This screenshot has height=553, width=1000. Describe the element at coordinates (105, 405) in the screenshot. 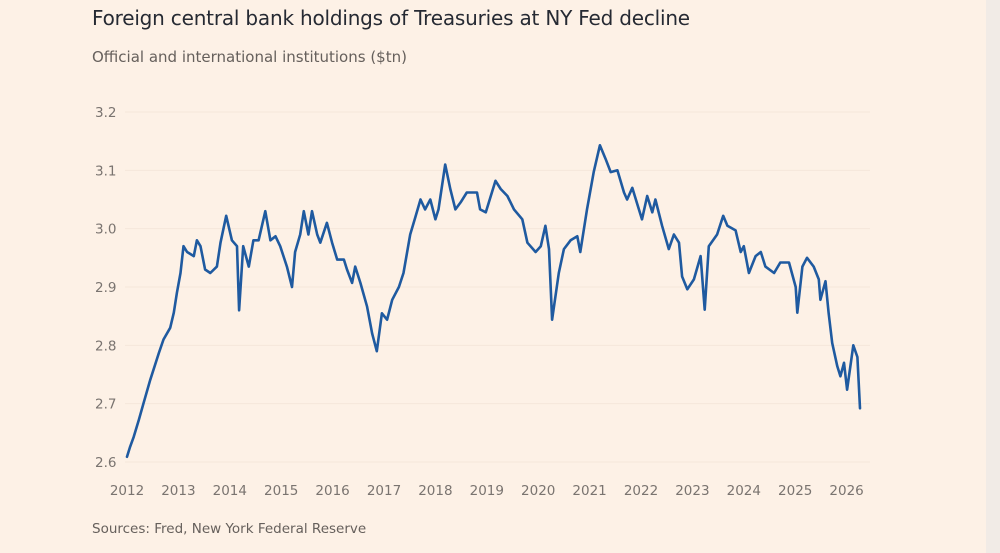

I see `y-tick-label: 2.7` at that location.